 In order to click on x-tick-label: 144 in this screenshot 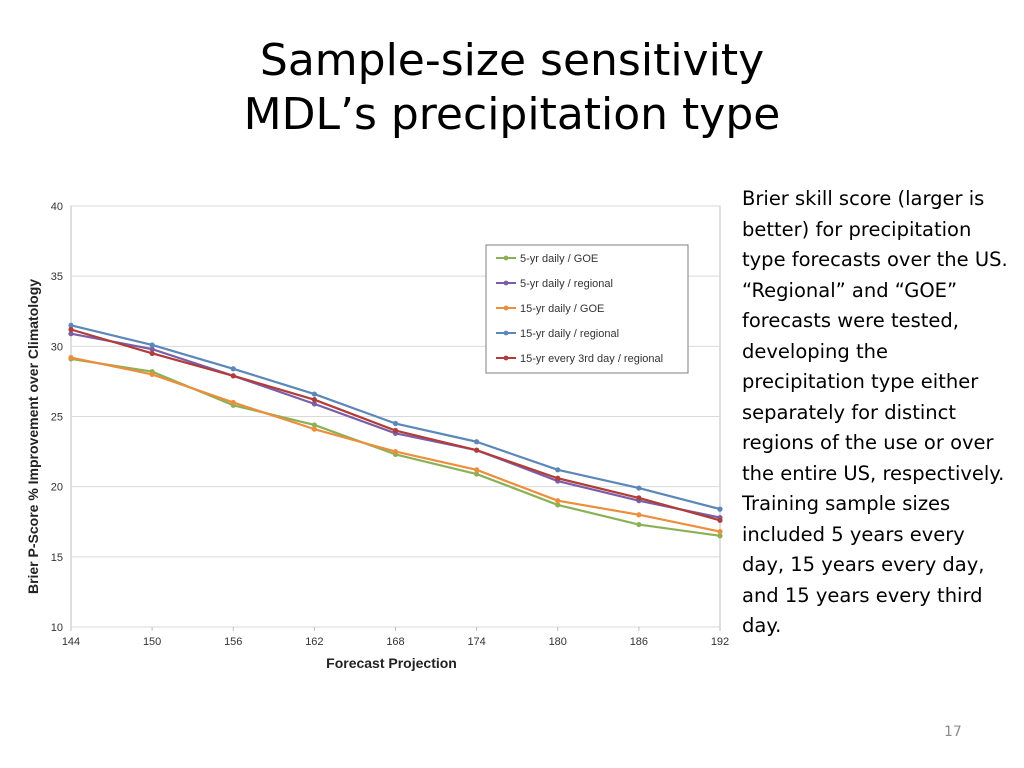, I will do `click(71, 642)`.